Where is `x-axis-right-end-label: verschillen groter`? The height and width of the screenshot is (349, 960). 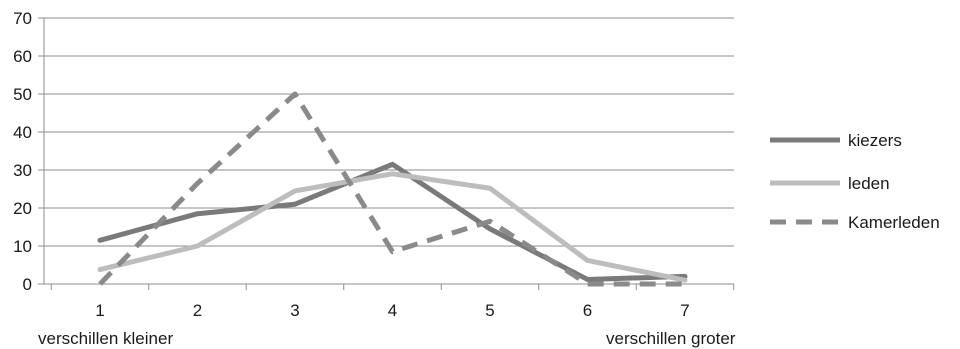 x-axis-right-end-label: verschillen groter is located at coordinates (671, 338).